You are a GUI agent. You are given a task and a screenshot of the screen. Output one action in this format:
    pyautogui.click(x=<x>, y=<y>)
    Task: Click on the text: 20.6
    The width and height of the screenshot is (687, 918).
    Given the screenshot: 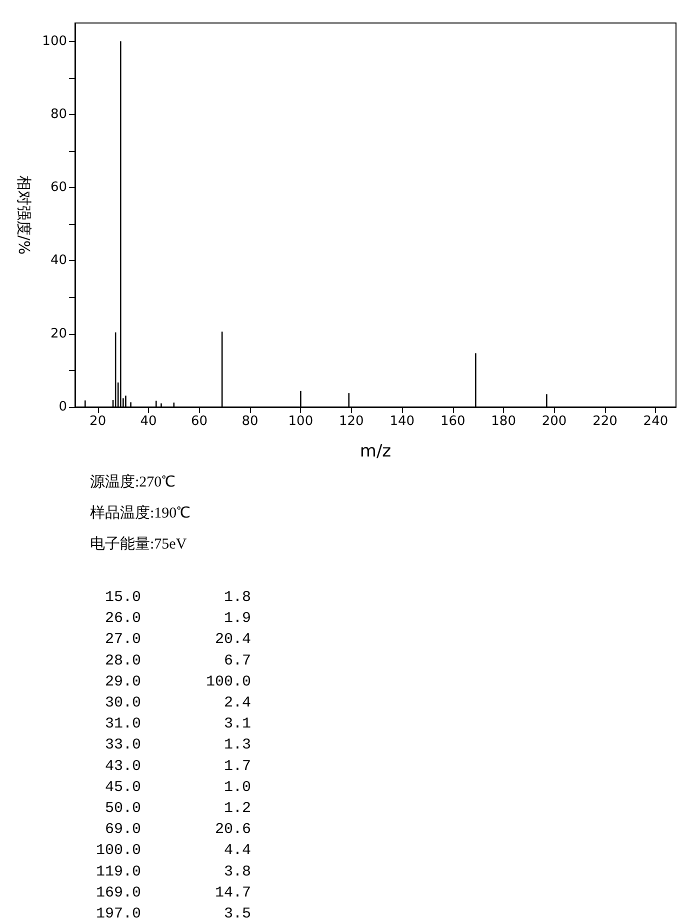 What is the action you would take?
    pyautogui.click(x=232, y=829)
    